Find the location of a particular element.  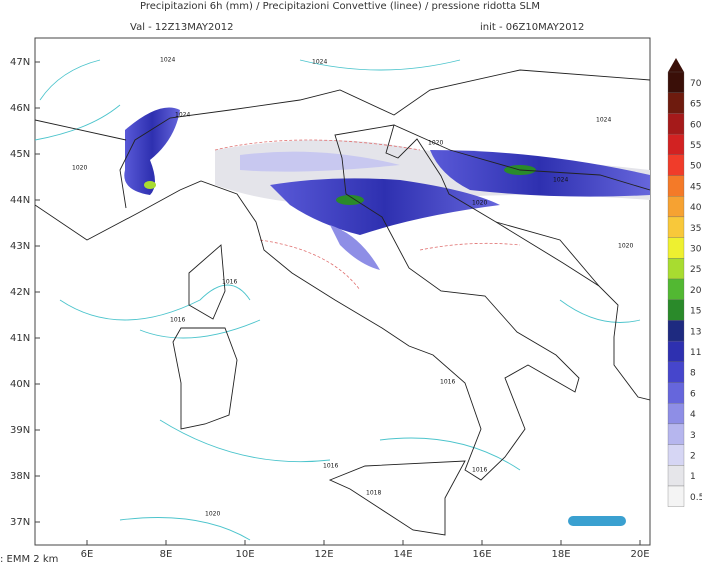

lat-label: 39N is located at coordinates (20, 430).